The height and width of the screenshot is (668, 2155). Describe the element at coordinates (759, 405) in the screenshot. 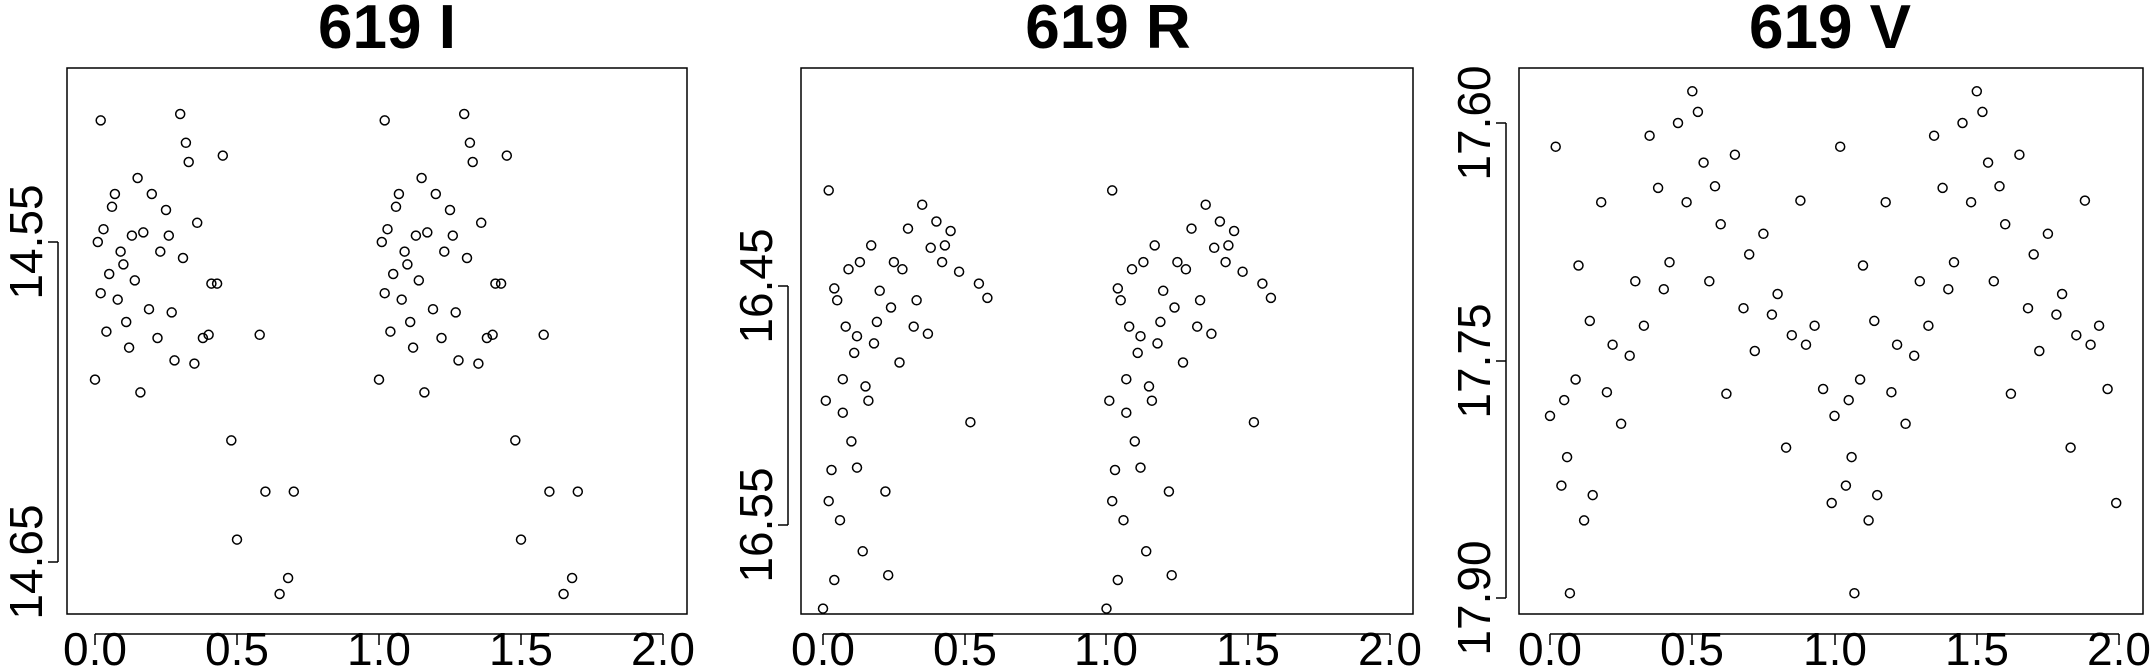

I see `y-axis: 16.45 16.55` at that location.